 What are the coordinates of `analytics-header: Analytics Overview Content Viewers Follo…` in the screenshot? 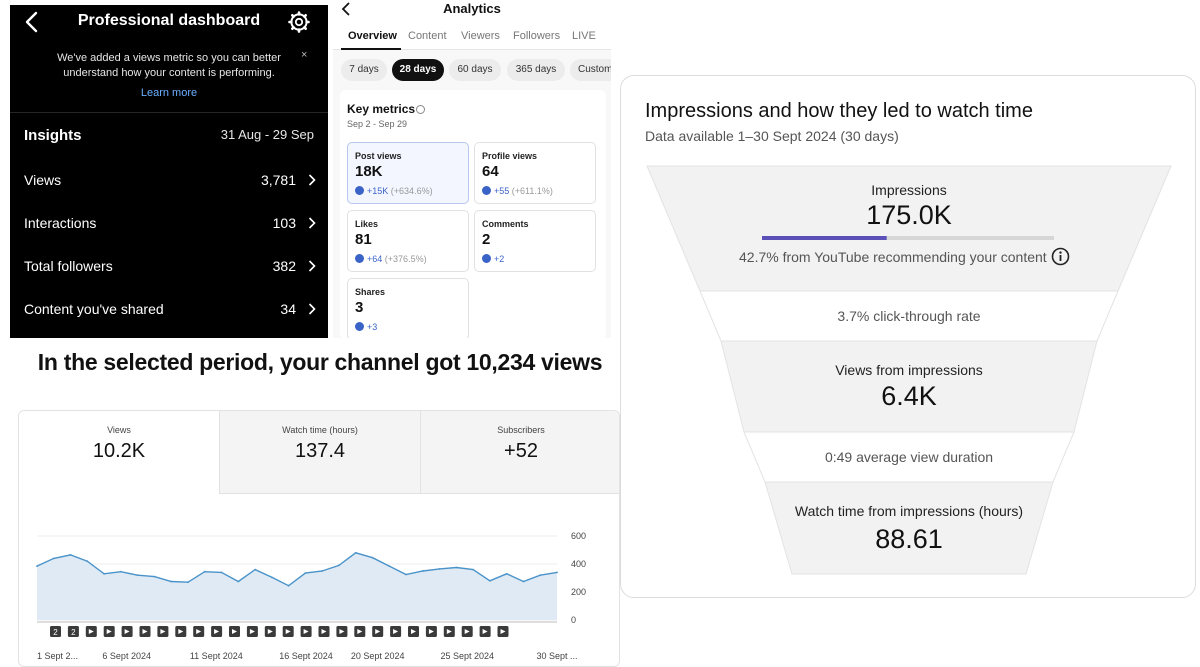 It's located at (472, 25).